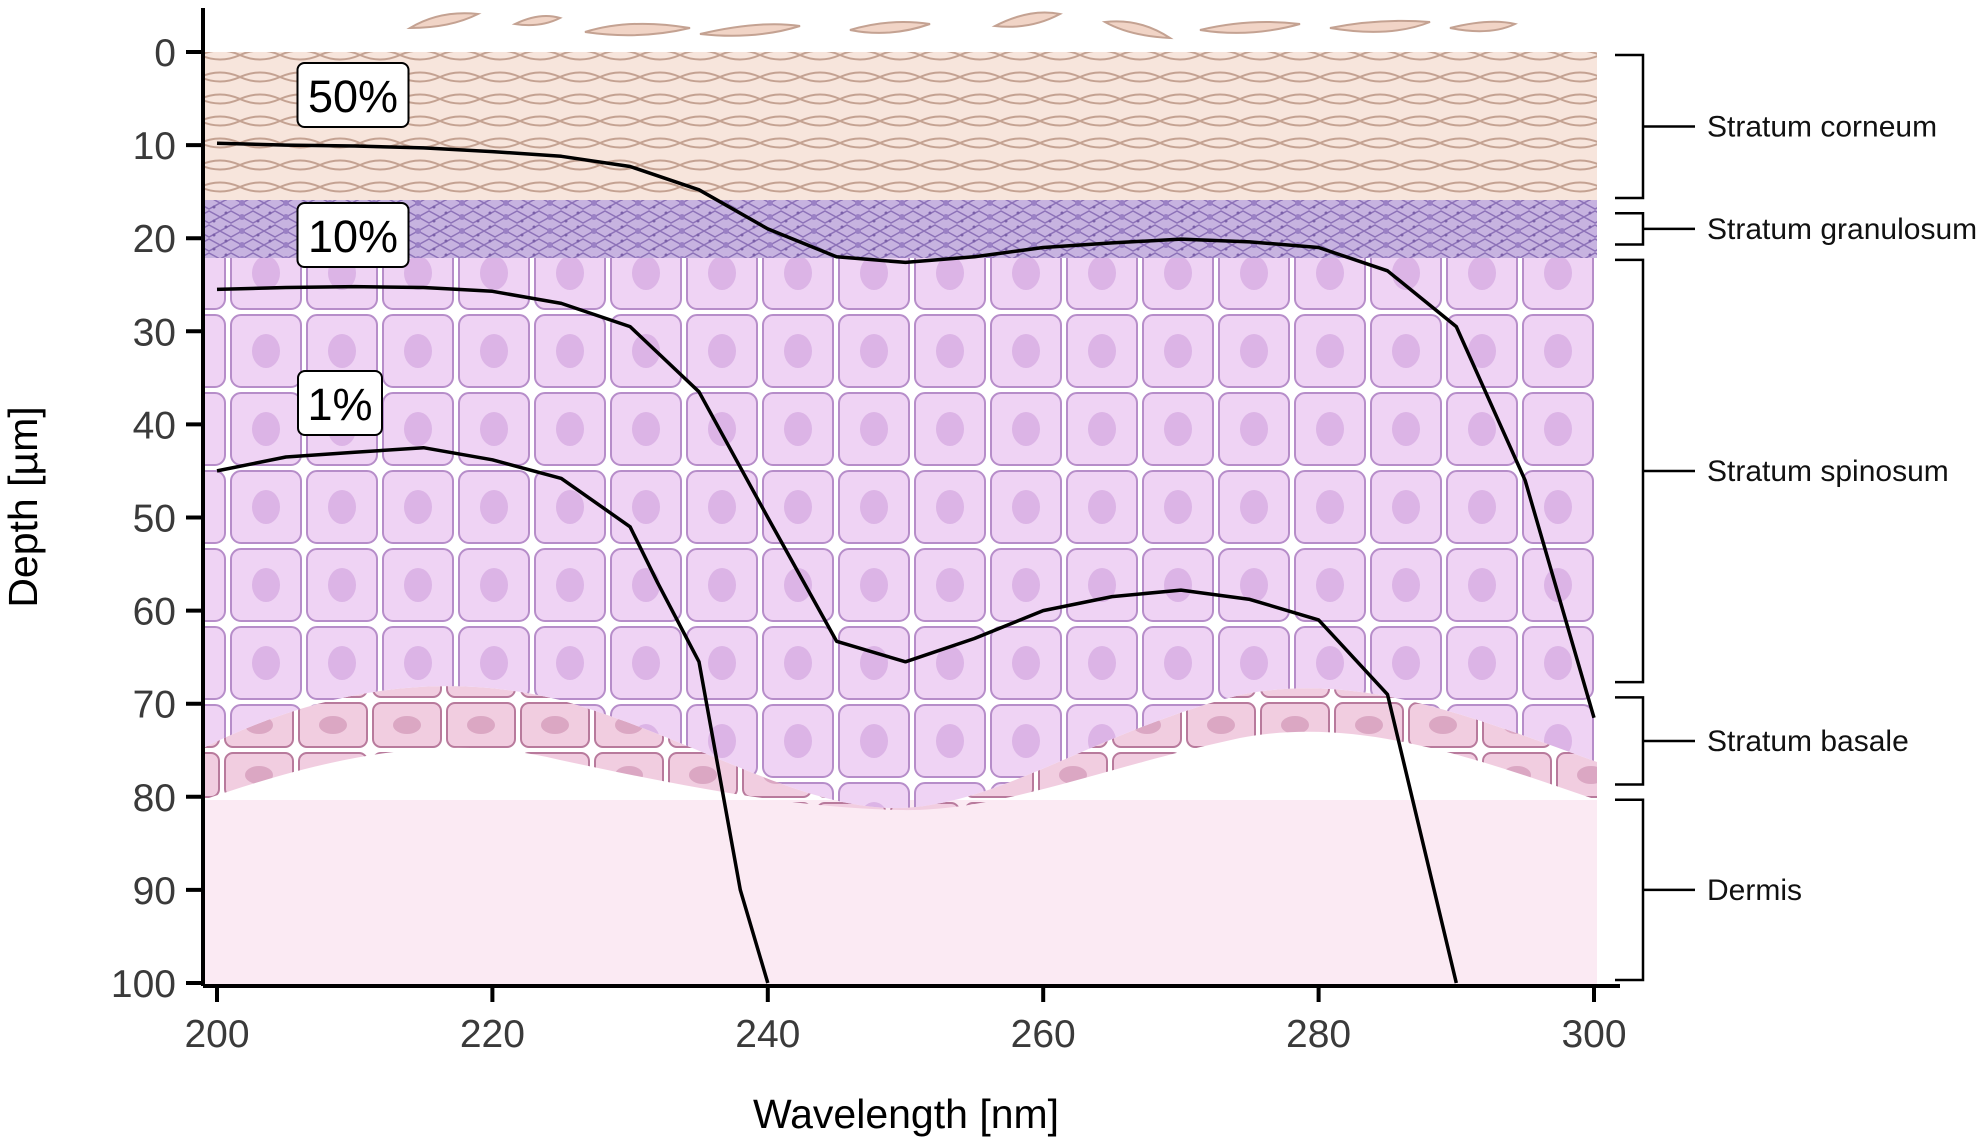 The height and width of the screenshot is (1143, 1984). I want to click on x-ticks: 200 220 240 260 280 300, so click(905, 1021).